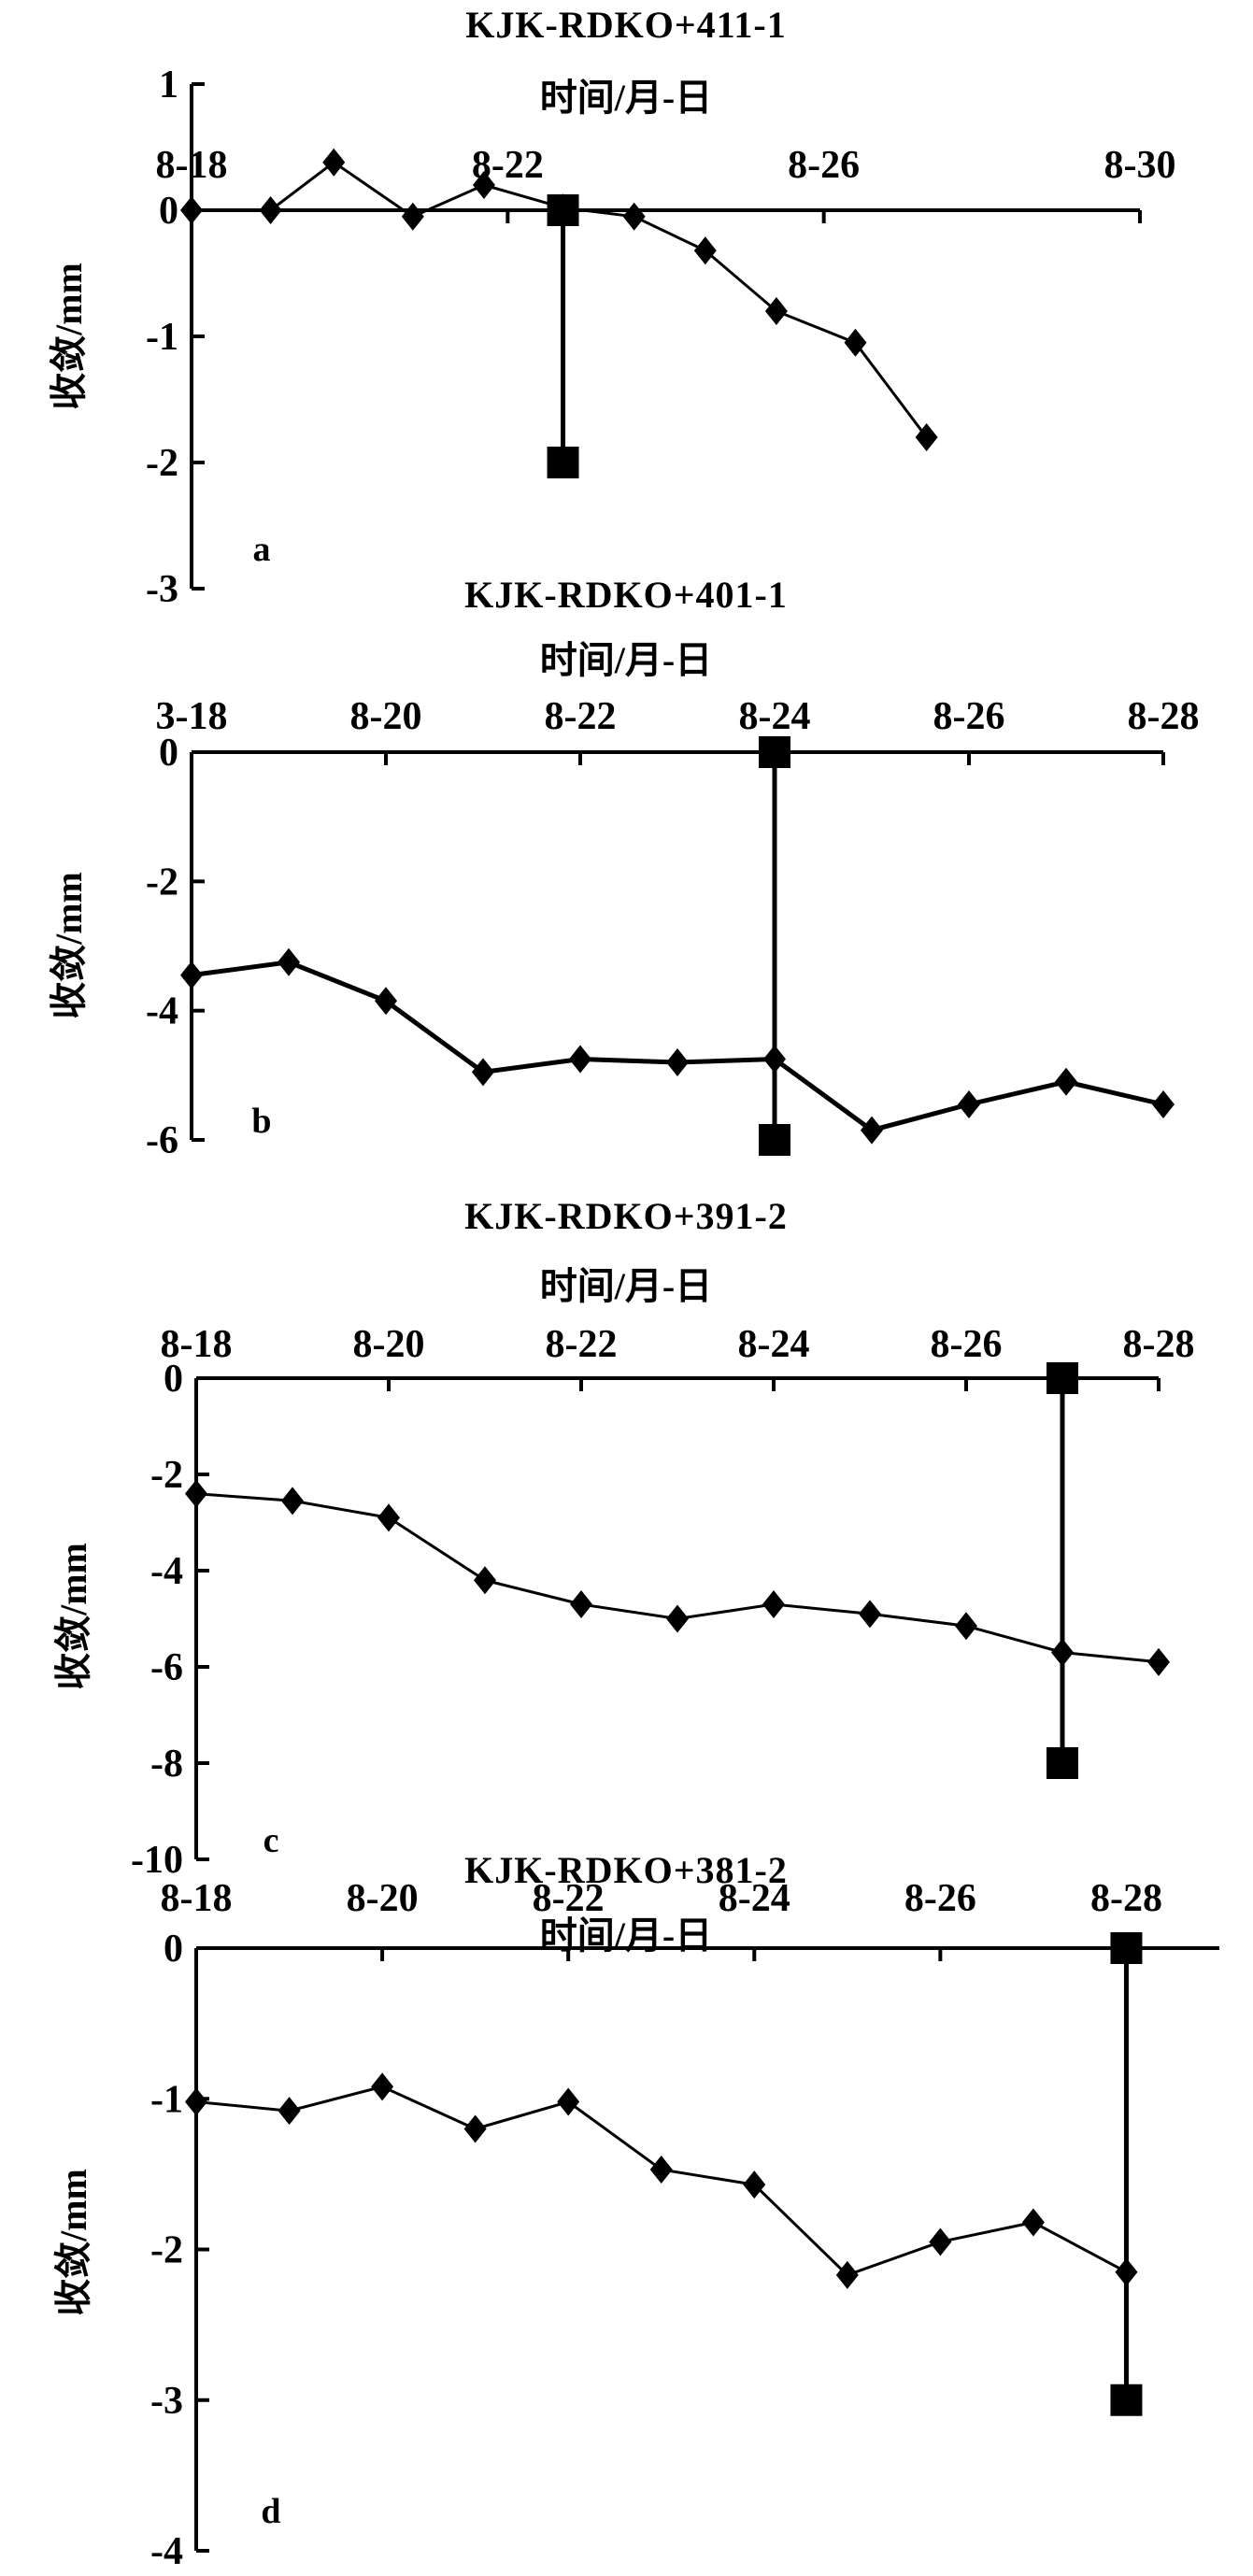  Describe the element at coordinates (626, 595) in the screenshot. I see `chart-title: KJK-RDKO+401-1` at that location.